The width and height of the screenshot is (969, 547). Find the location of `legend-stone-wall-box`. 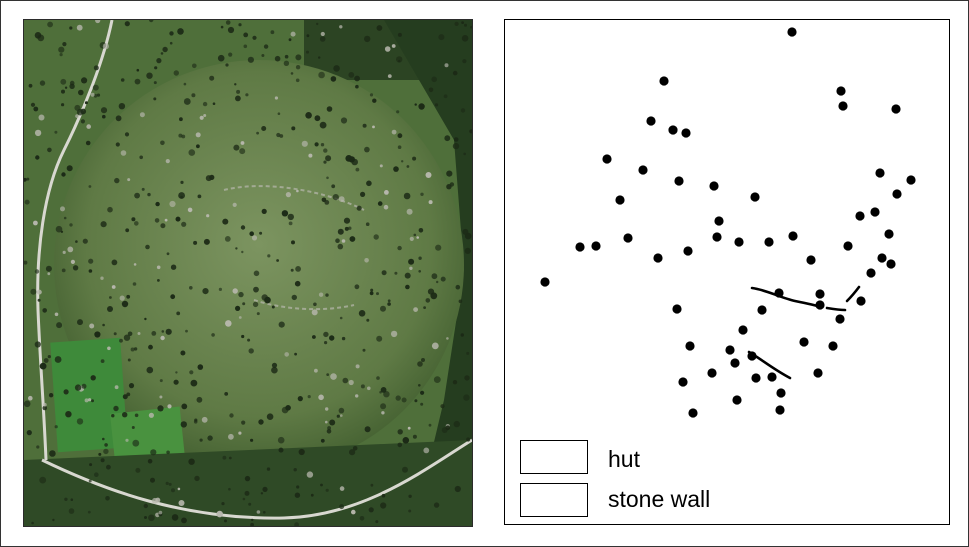

legend-stone-wall-box is located at coordinates (554, 500).